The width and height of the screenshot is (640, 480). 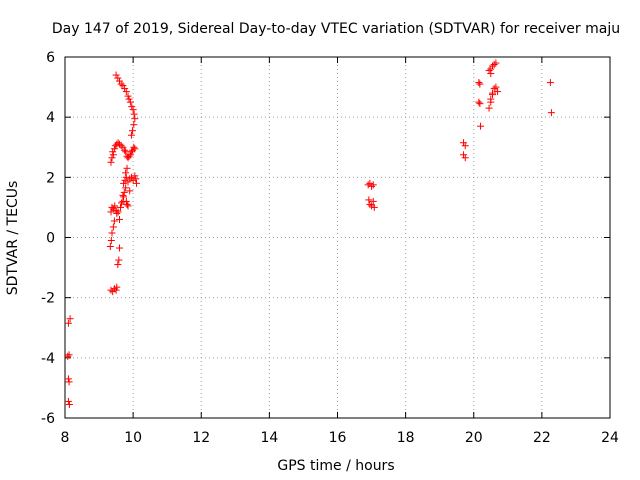 What do you see at coordinates (48, 359) in the screenshot?
I see `y-tick-label: -4` at bounding box center [48, 359].